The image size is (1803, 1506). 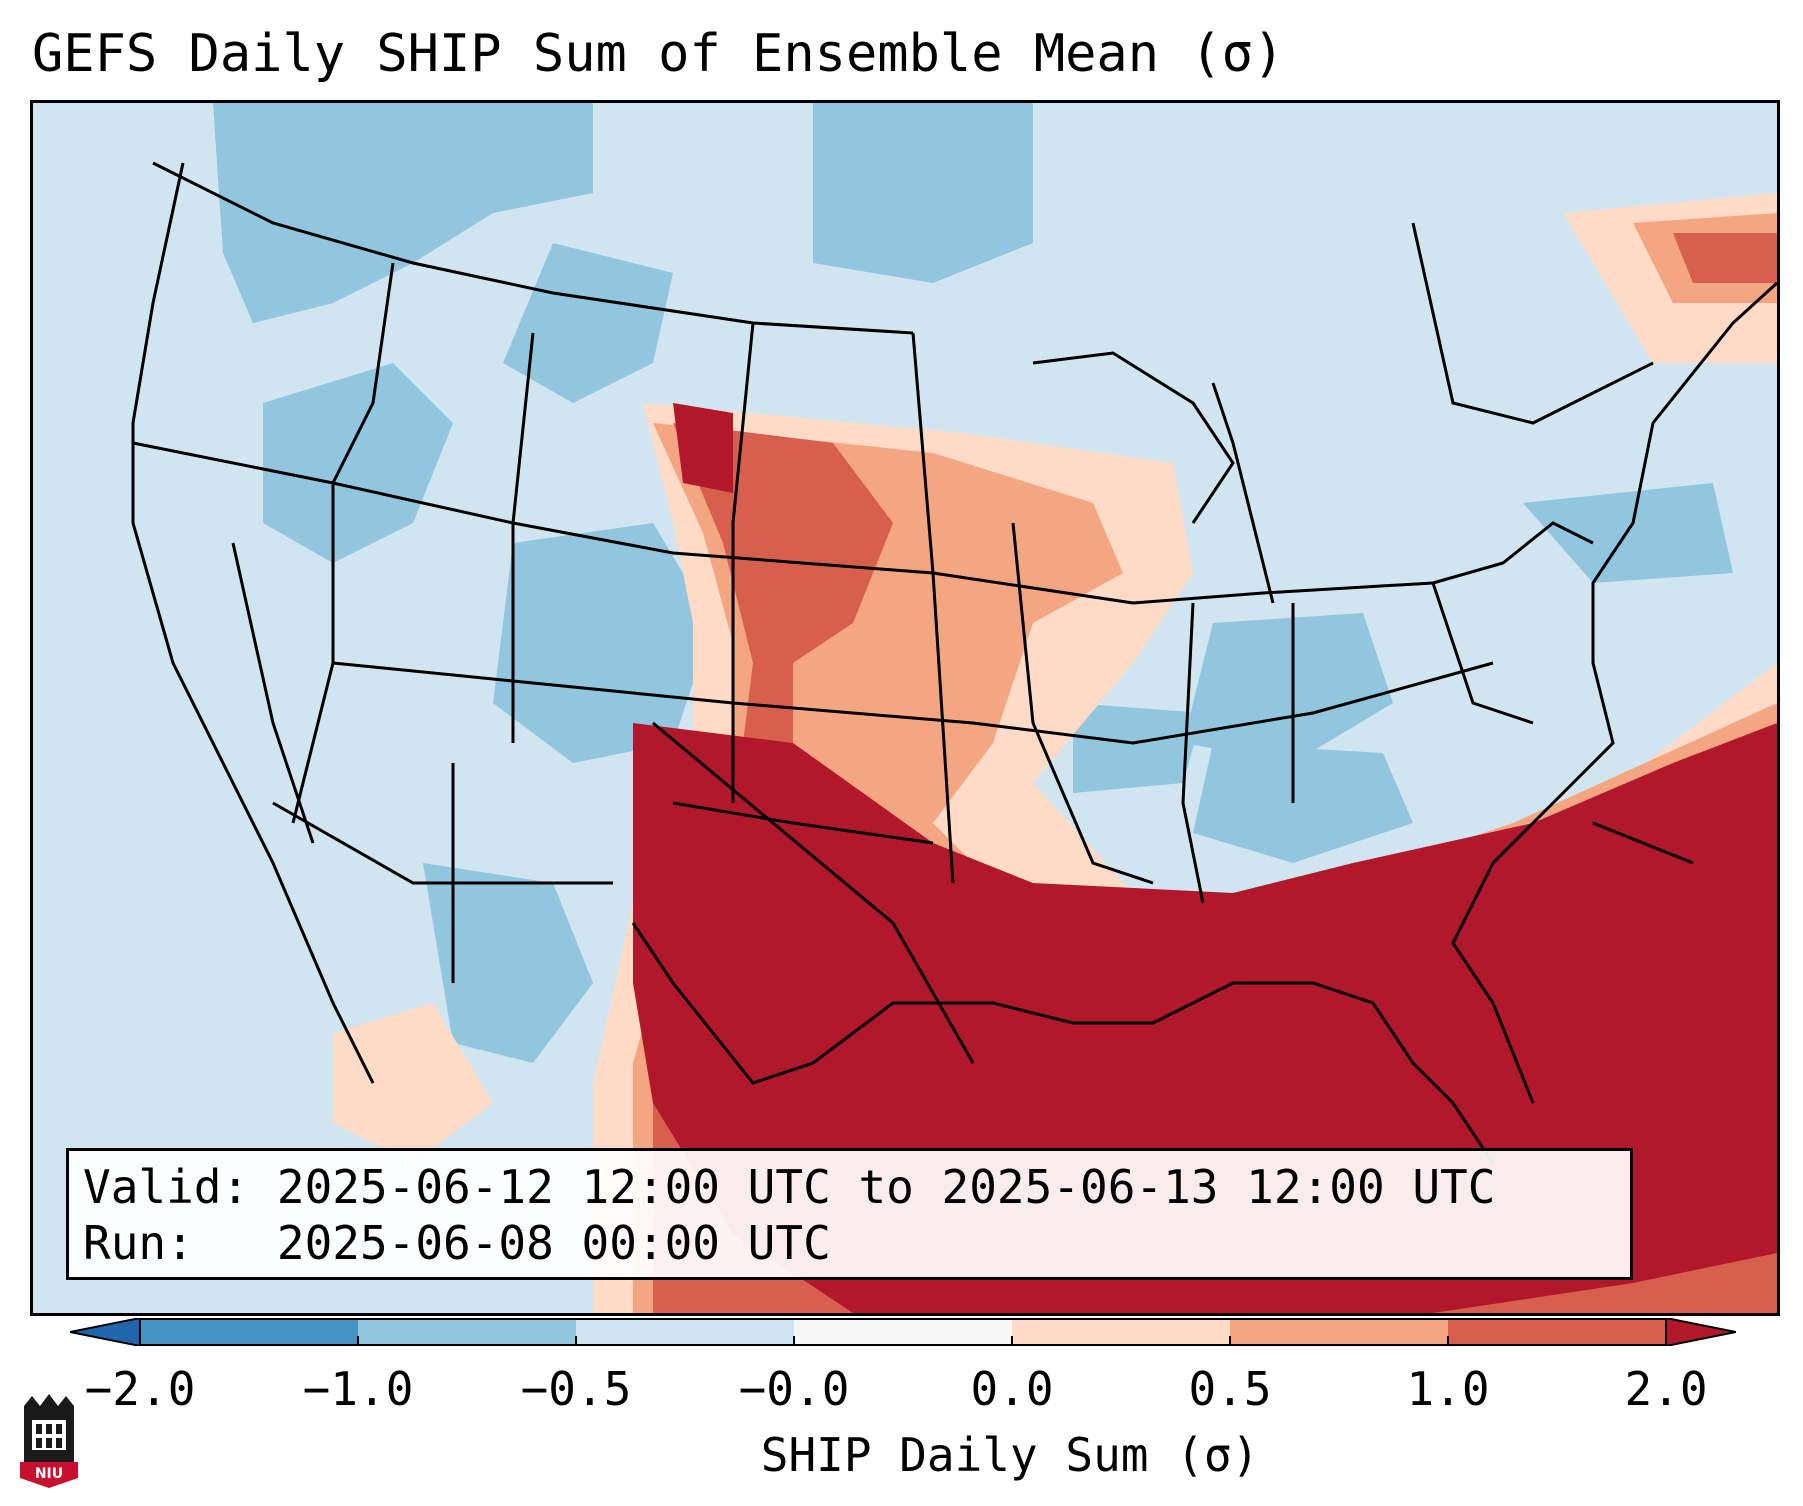 I want to click on colorbar, so click(x=903, y=1332).